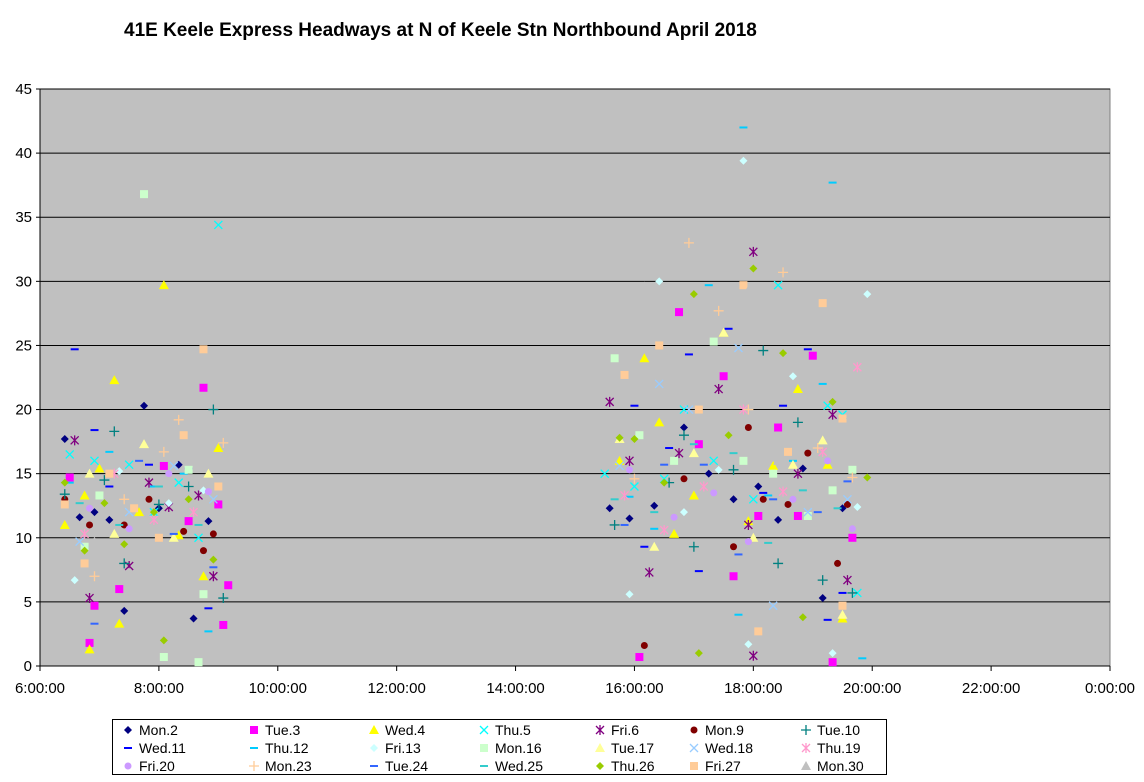 The height and width of the screenshot is (782, 1144). I want to click on legend-label: Tue.3, so click(283, 730).